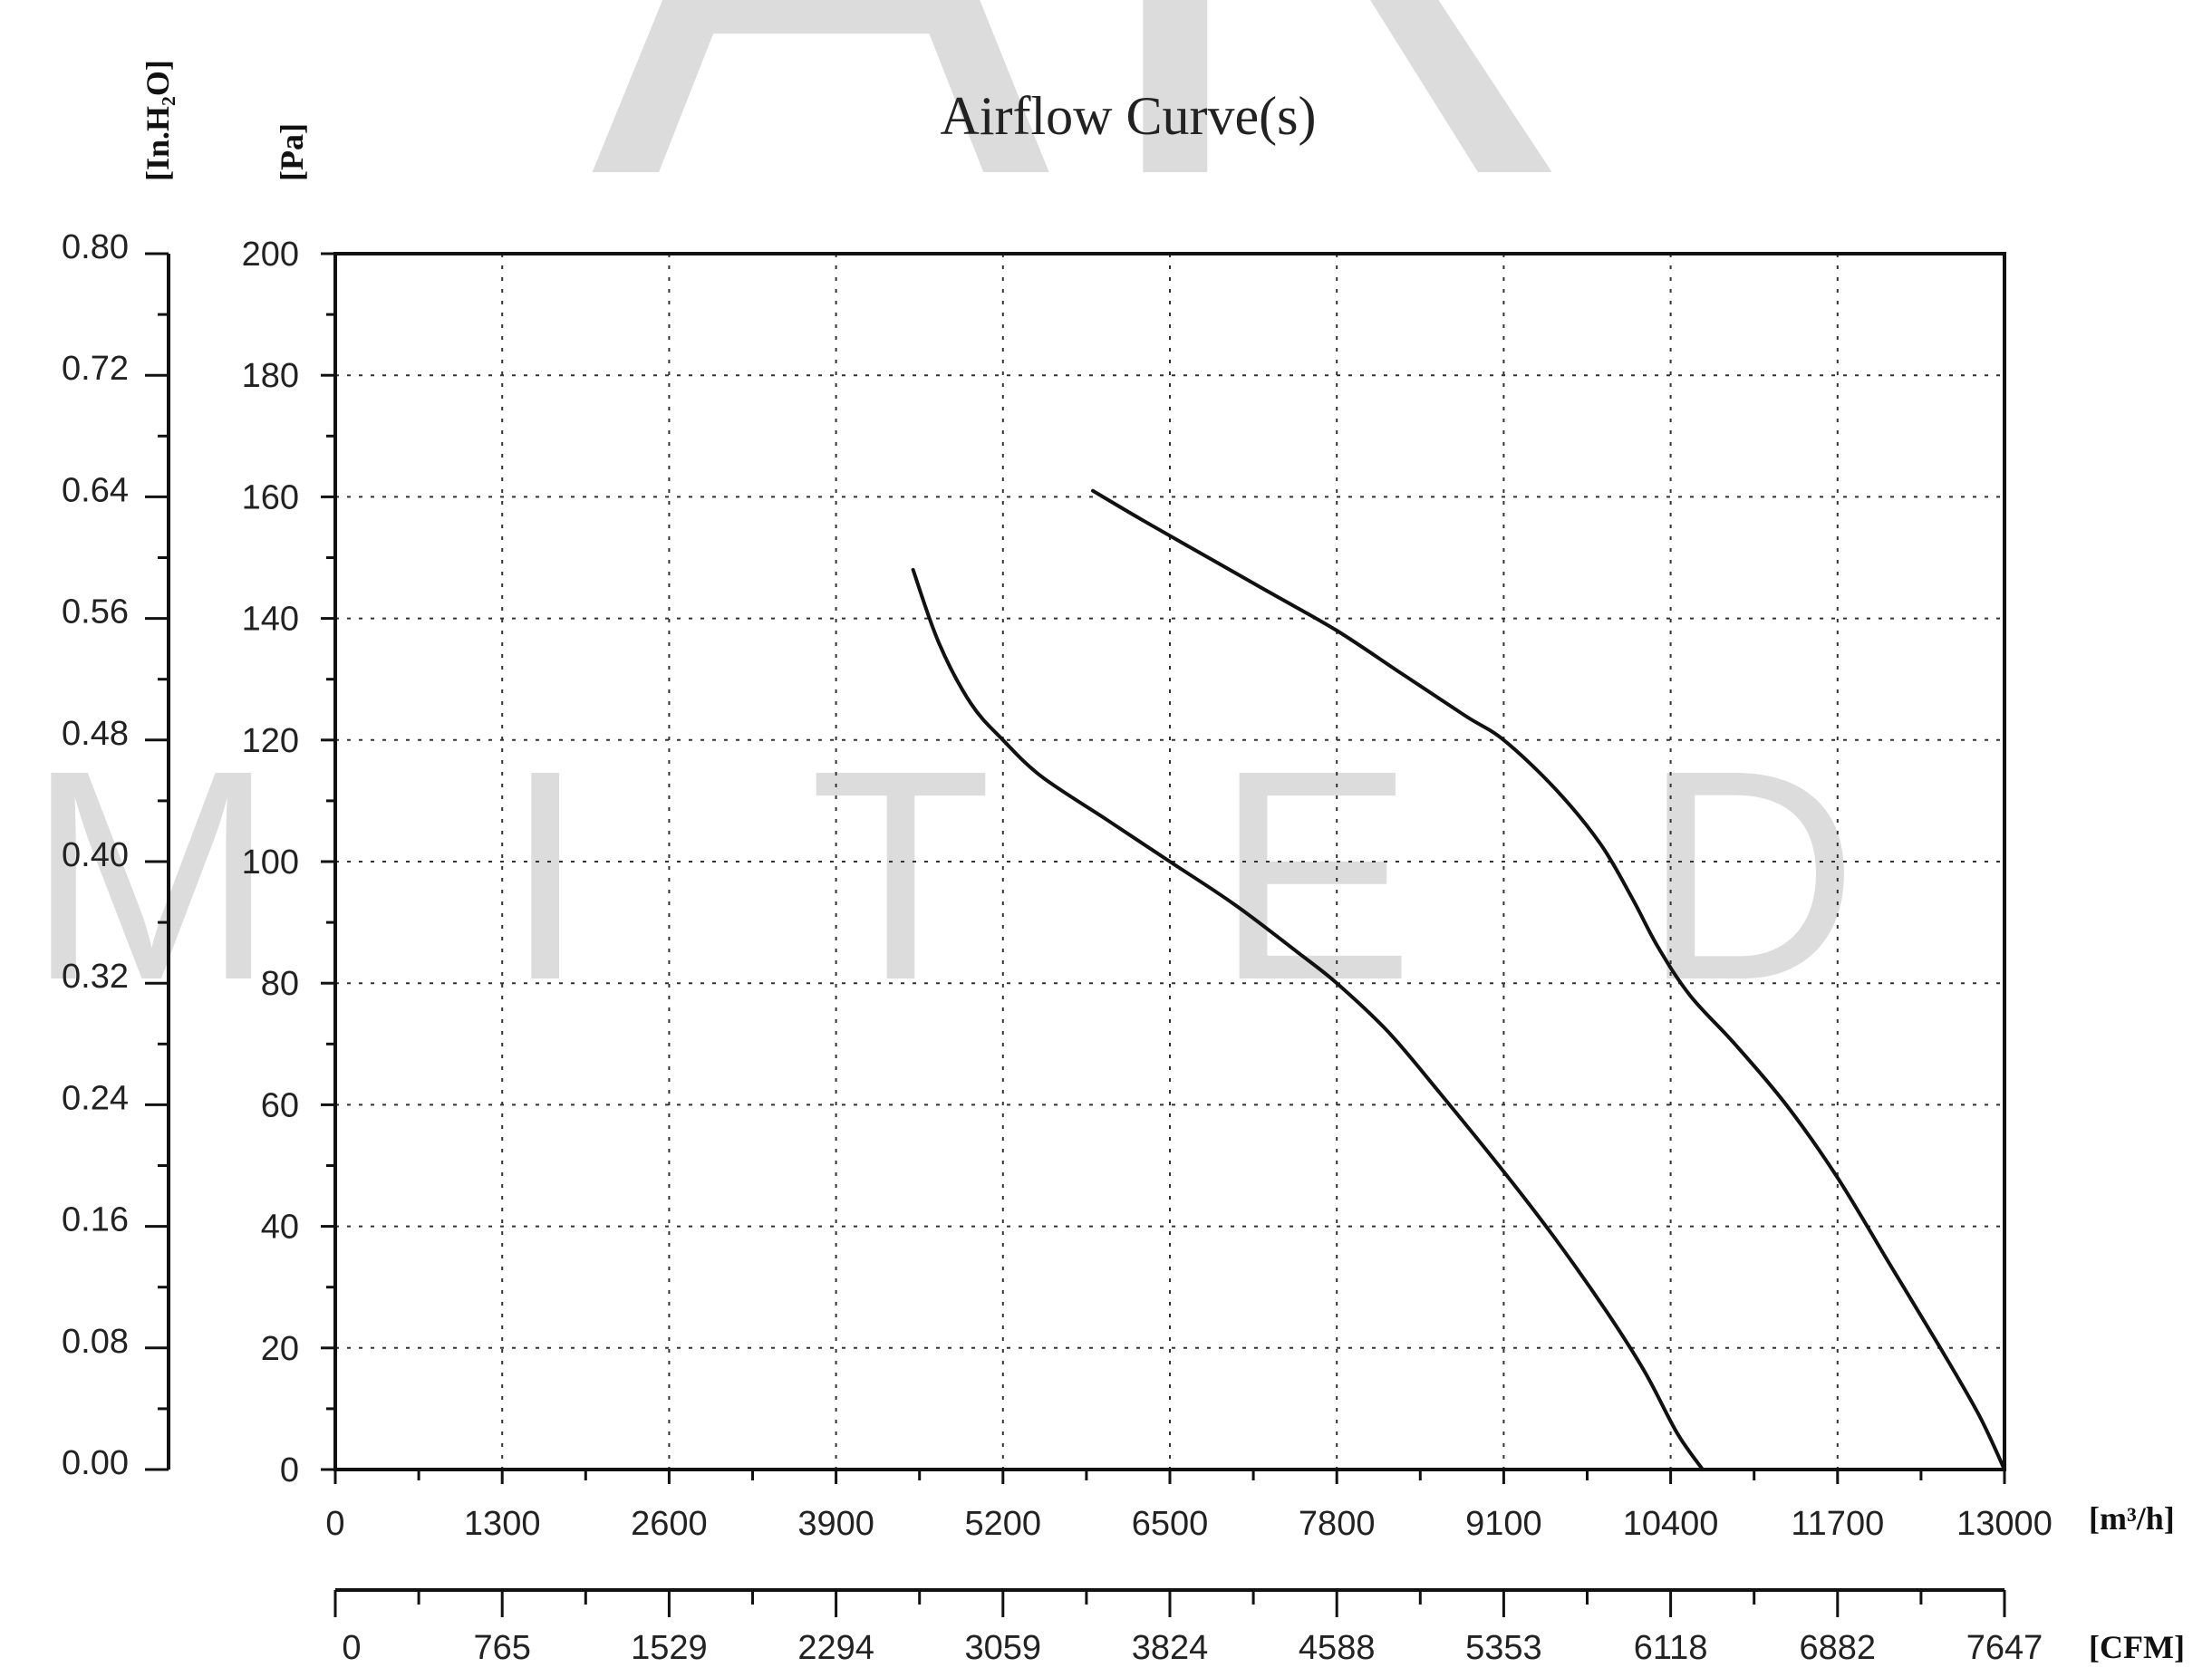 The height and width of the screenshot is (1677, 2212). I want to click on y2-tick-label: 0.24, so click(95, 1098).